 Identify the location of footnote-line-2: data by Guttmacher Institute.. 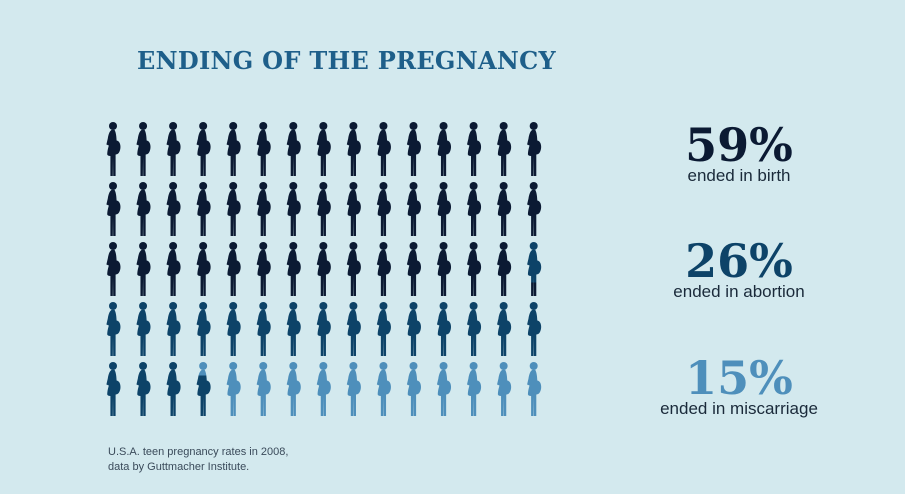
(179, 467).